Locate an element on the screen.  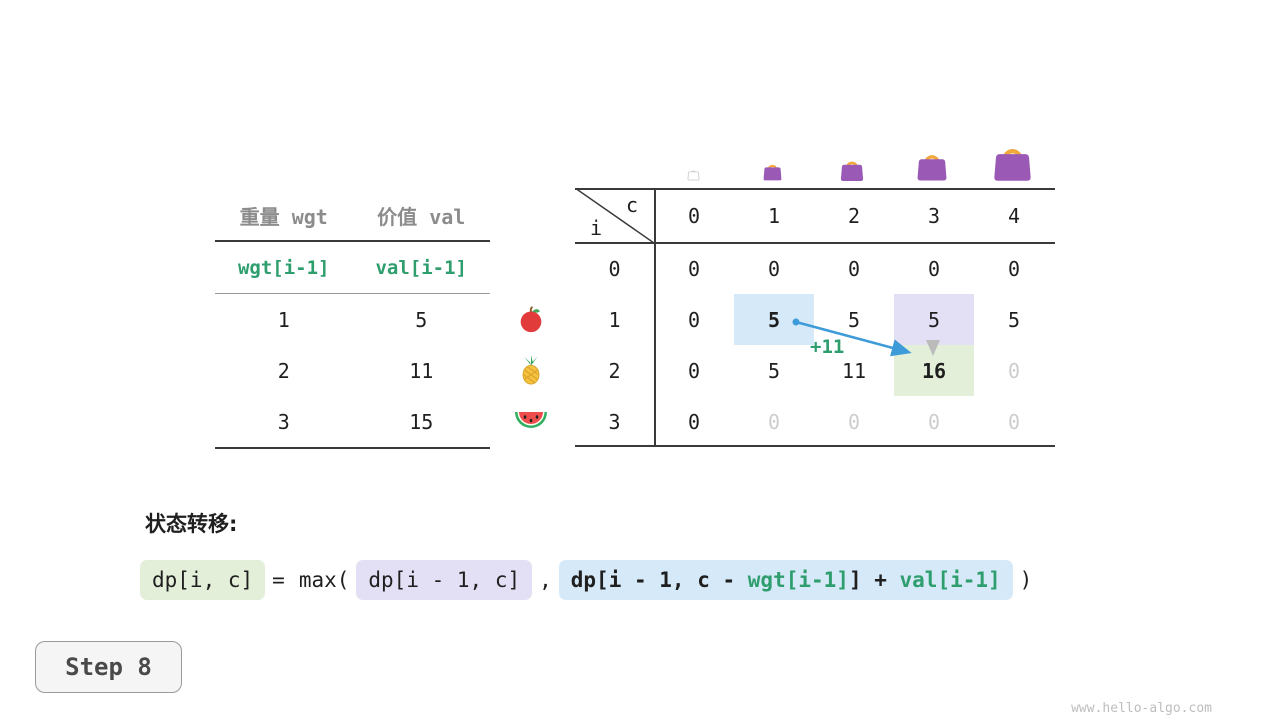
apple-icon is located at coordinates (531, 319).